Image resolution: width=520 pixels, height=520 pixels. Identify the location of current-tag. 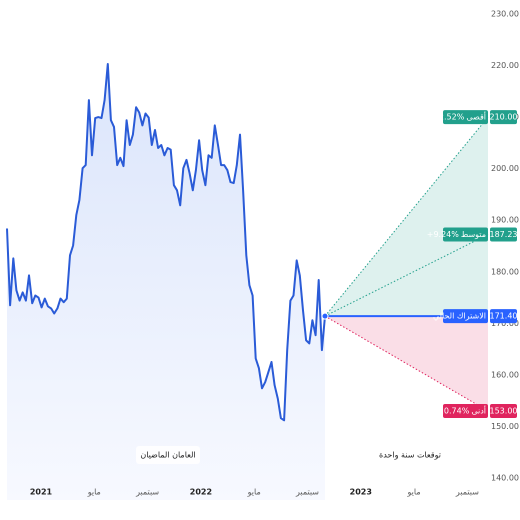
(465, 316).